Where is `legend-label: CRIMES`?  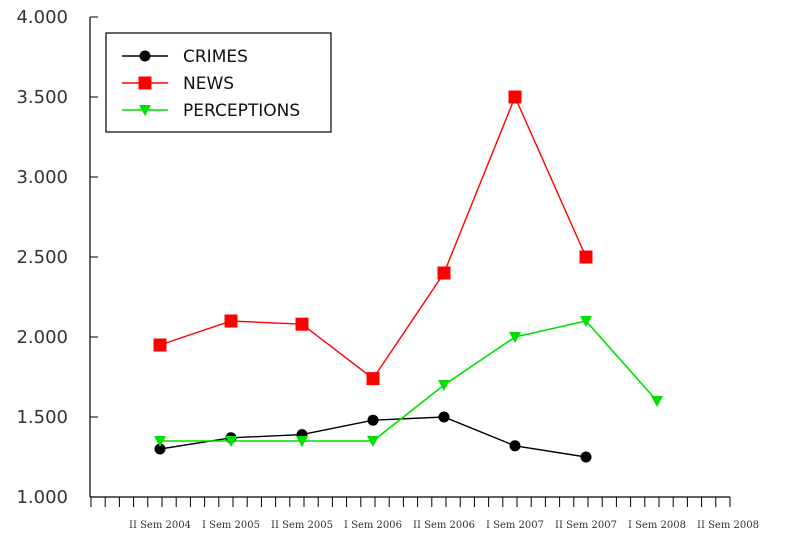 legend-label: CRIMES is located at coordinates (215, 57).